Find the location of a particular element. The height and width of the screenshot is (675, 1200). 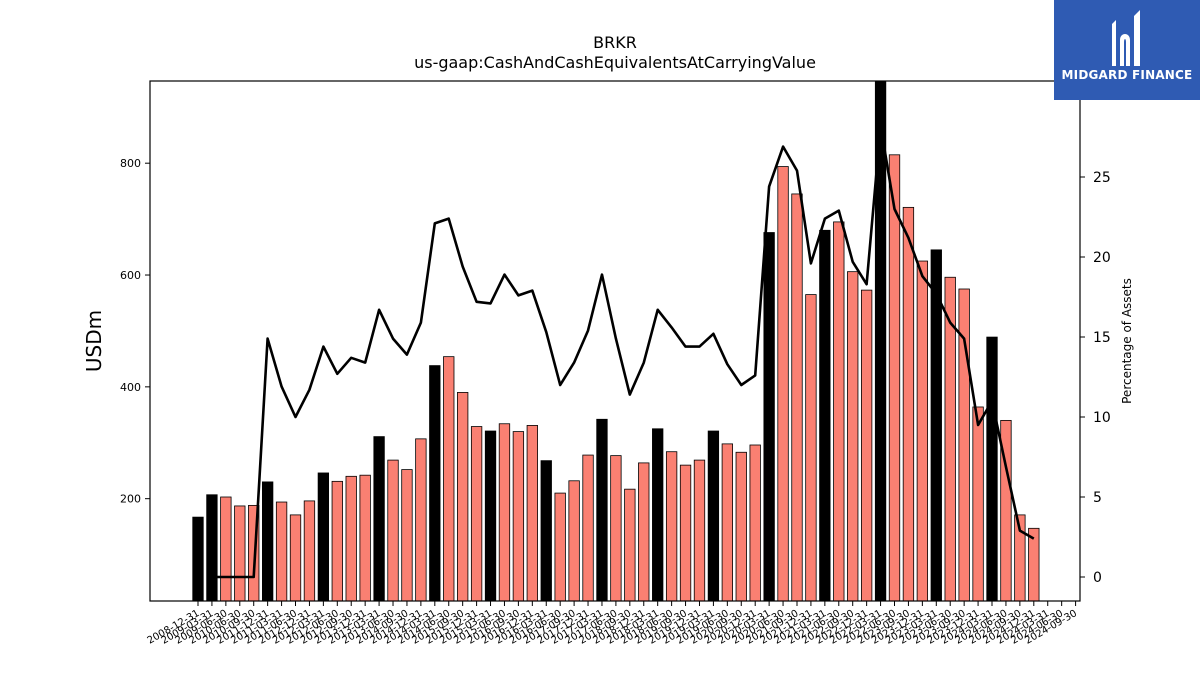

y2-tick-label: 25 is located at coordinates (1102, 178).